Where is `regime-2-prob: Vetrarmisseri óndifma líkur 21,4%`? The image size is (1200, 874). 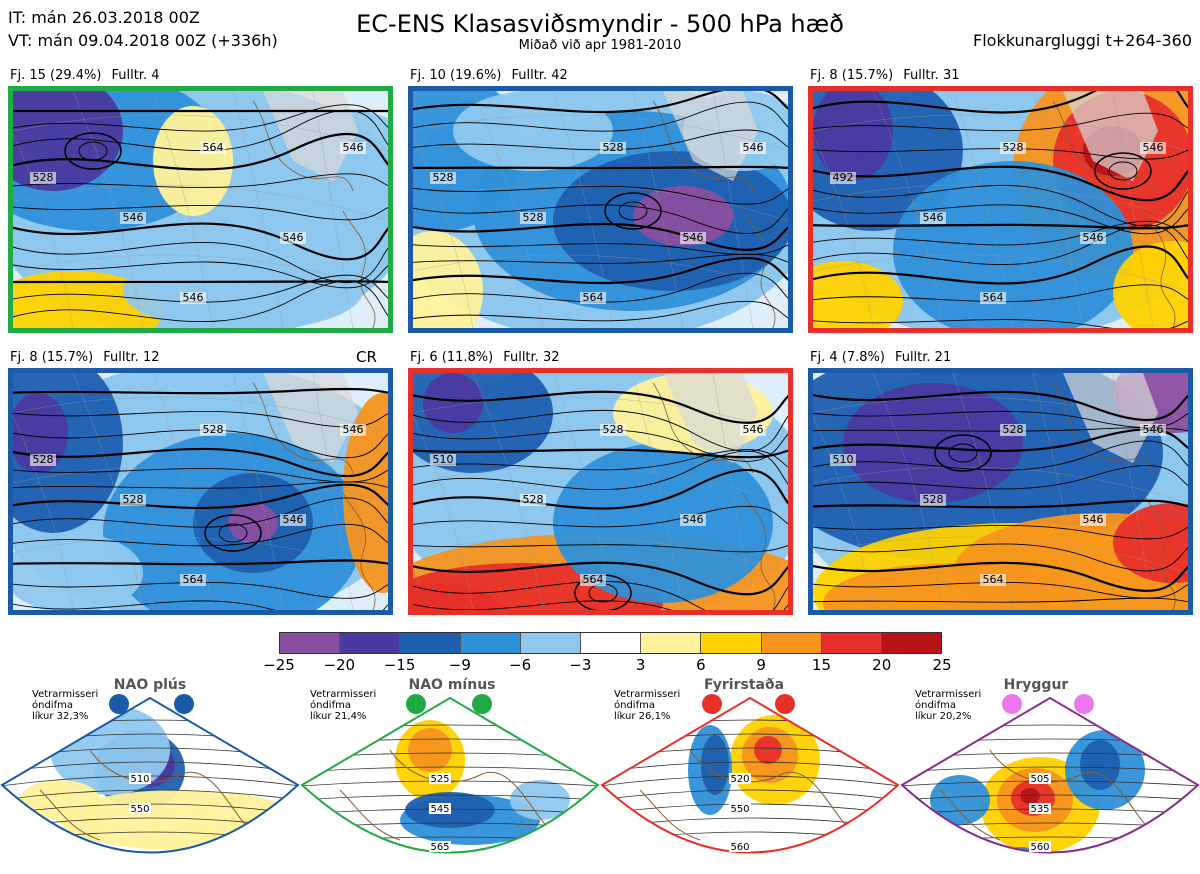 regime-2-prob: Vetrarmisseri óndifma líkur 21,4% is located at coordinates (343, 705).